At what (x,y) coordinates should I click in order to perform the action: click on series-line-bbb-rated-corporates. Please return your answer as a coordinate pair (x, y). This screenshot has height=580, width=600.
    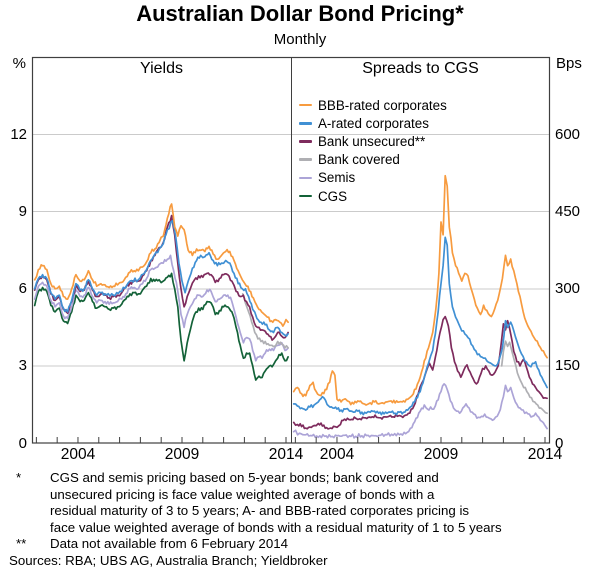
    Looking at the image, I should click on (161, 265).